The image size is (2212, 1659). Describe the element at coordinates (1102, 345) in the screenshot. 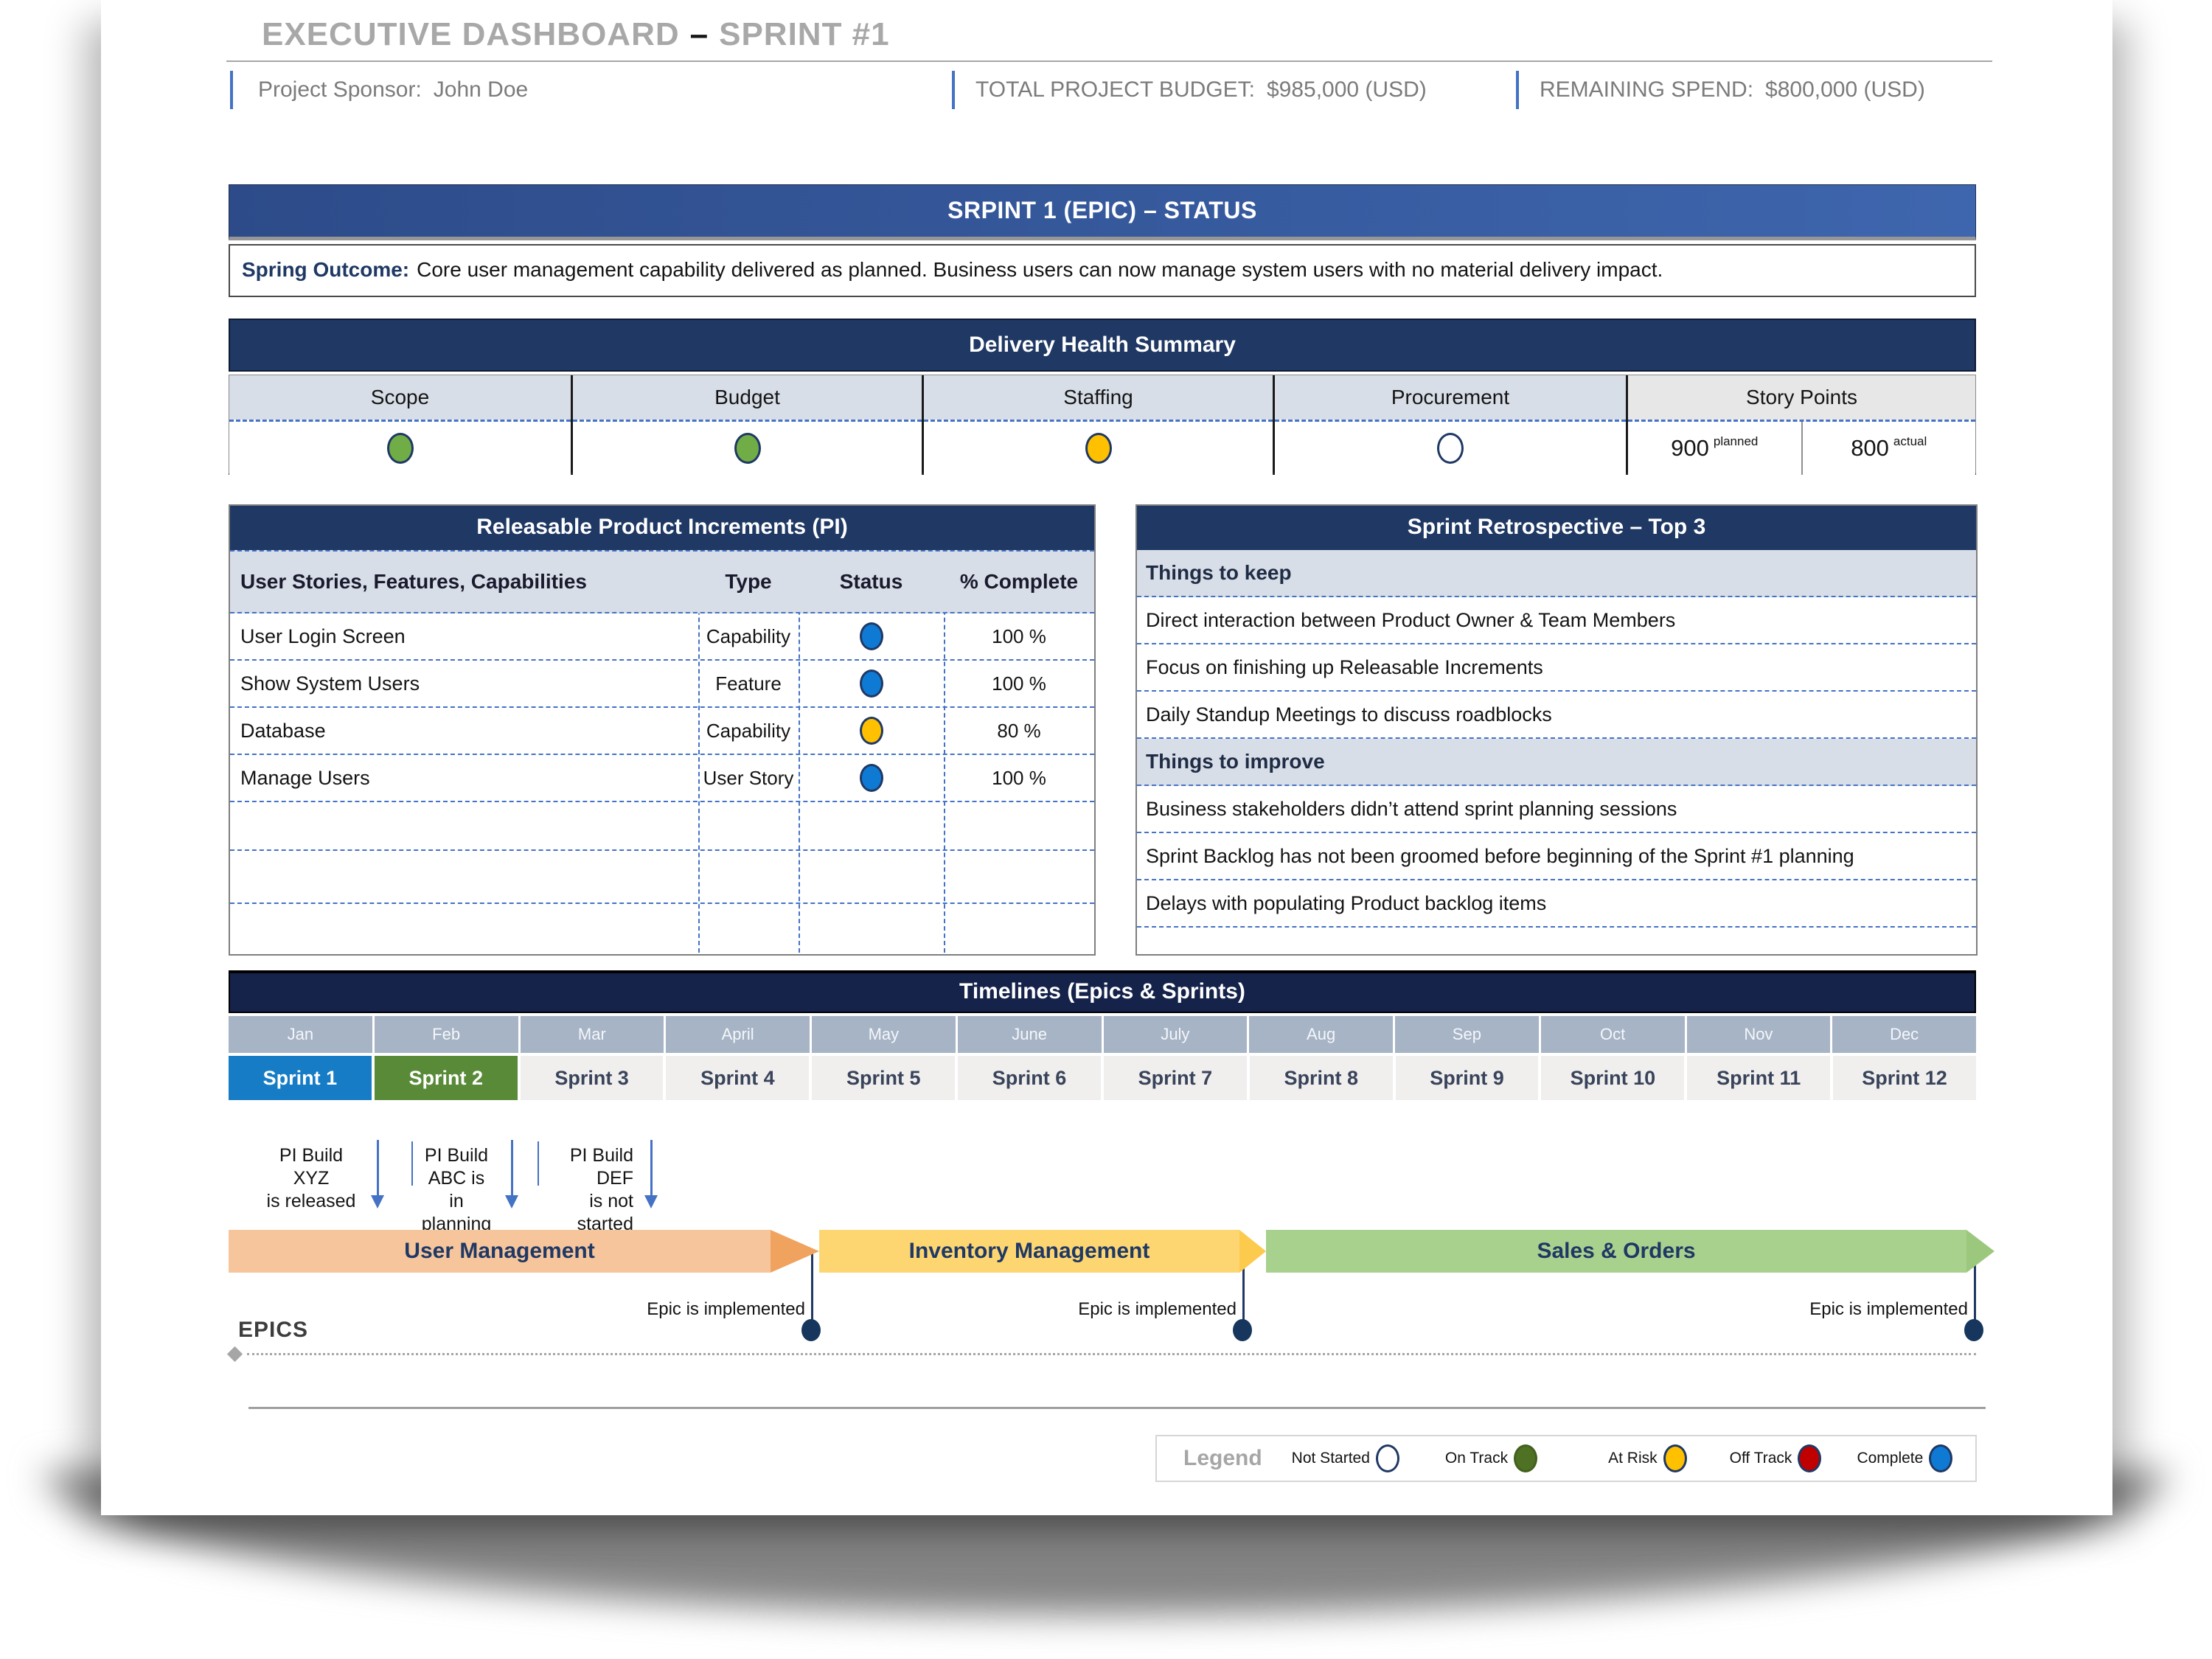

I see `delivery-health-title: Delivery Health Summary` at that location.